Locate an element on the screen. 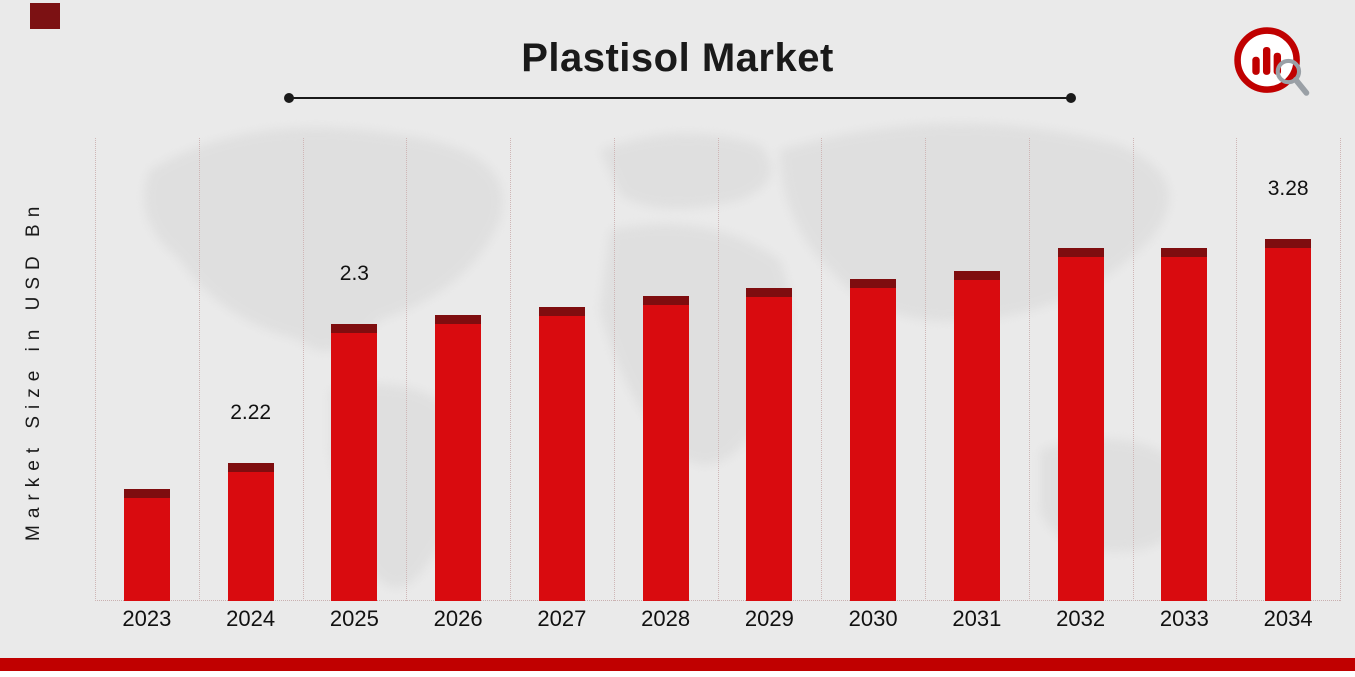 This screenshot has width=1355, height=677. bar-2027 is located at coordinates (561, 454).